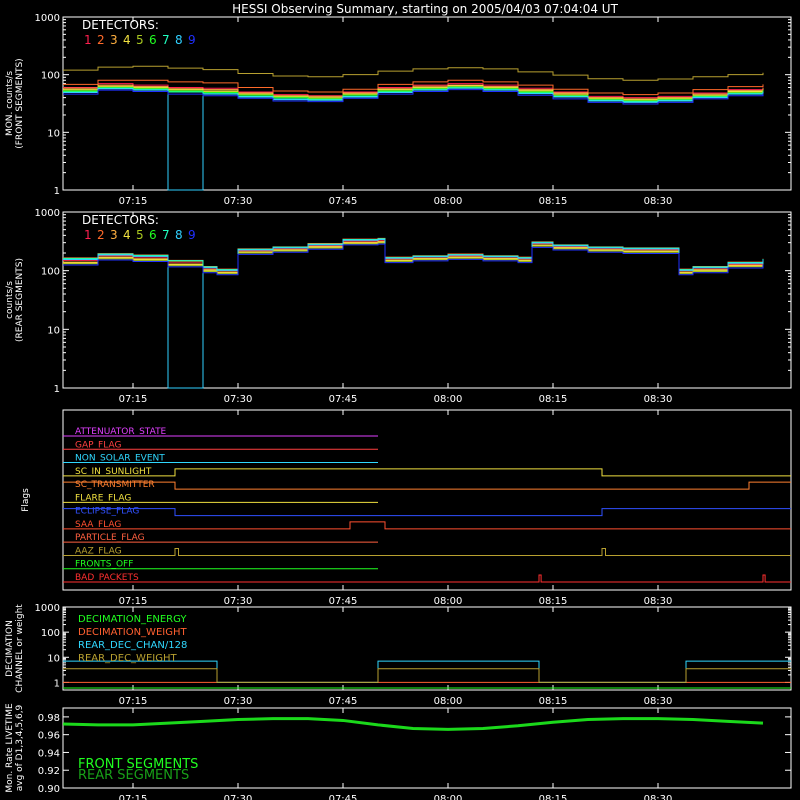 The height and width of the screenshot is (800, 800). I want to click on flag-label: FRONTS_OFF, so click(104, 565).